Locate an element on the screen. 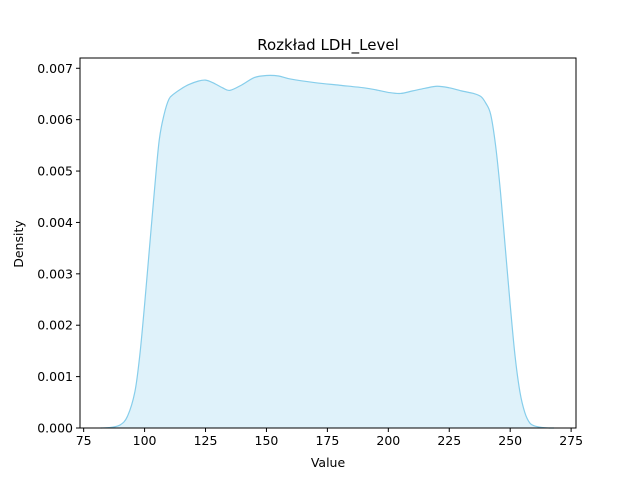 The width and height of the screenshot is (640, 480). x-tick-label: 250 is located at coordinates (510, 440).